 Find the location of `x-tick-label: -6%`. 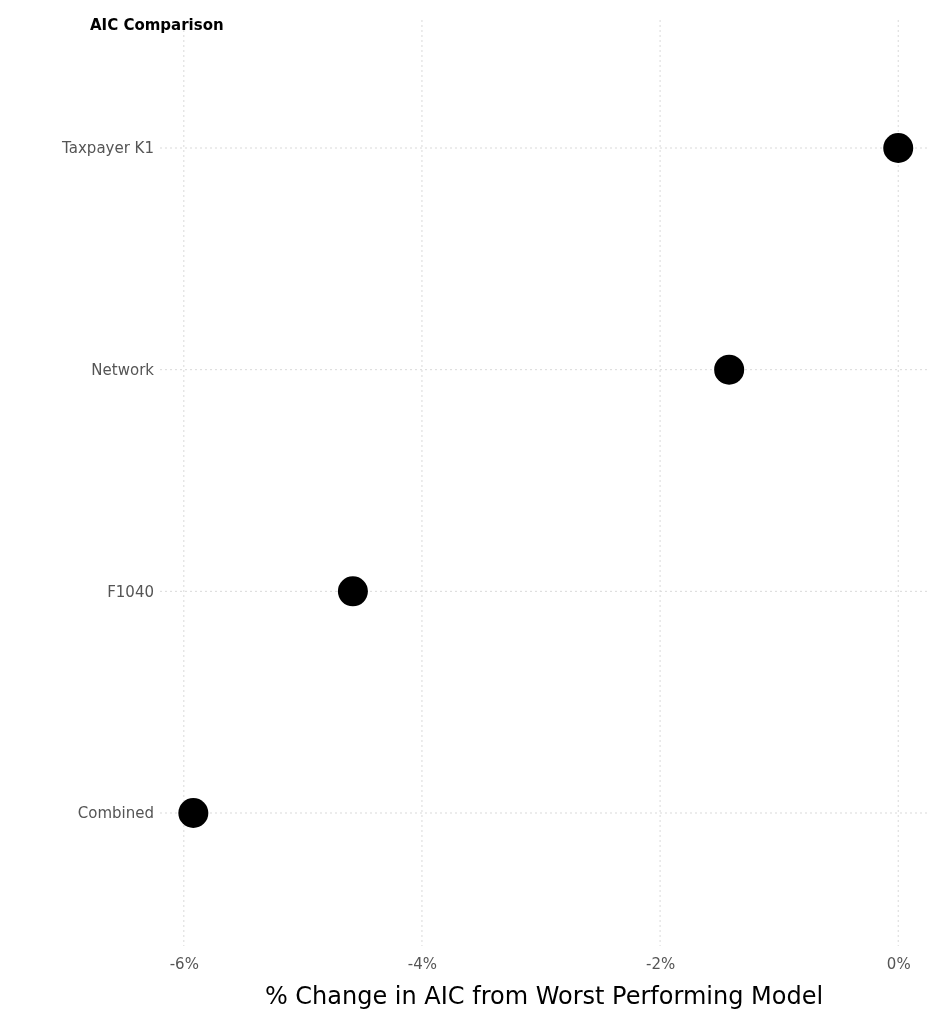

x-tick-label: -6% is located at coordinates (184, 963).